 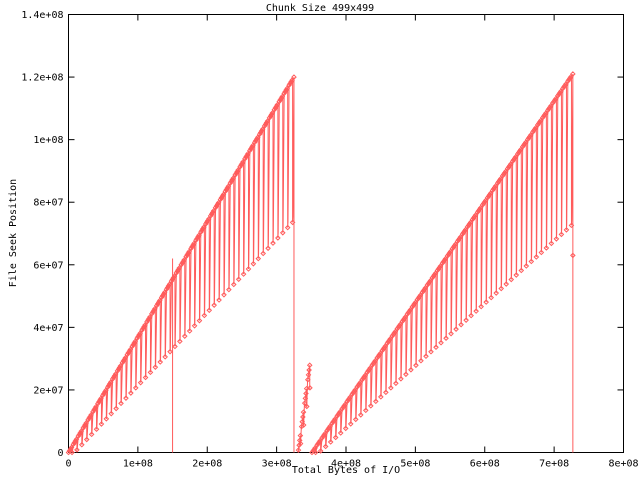 I want to click on x-tick-label: 3e+08, so click(x=277, y=464).